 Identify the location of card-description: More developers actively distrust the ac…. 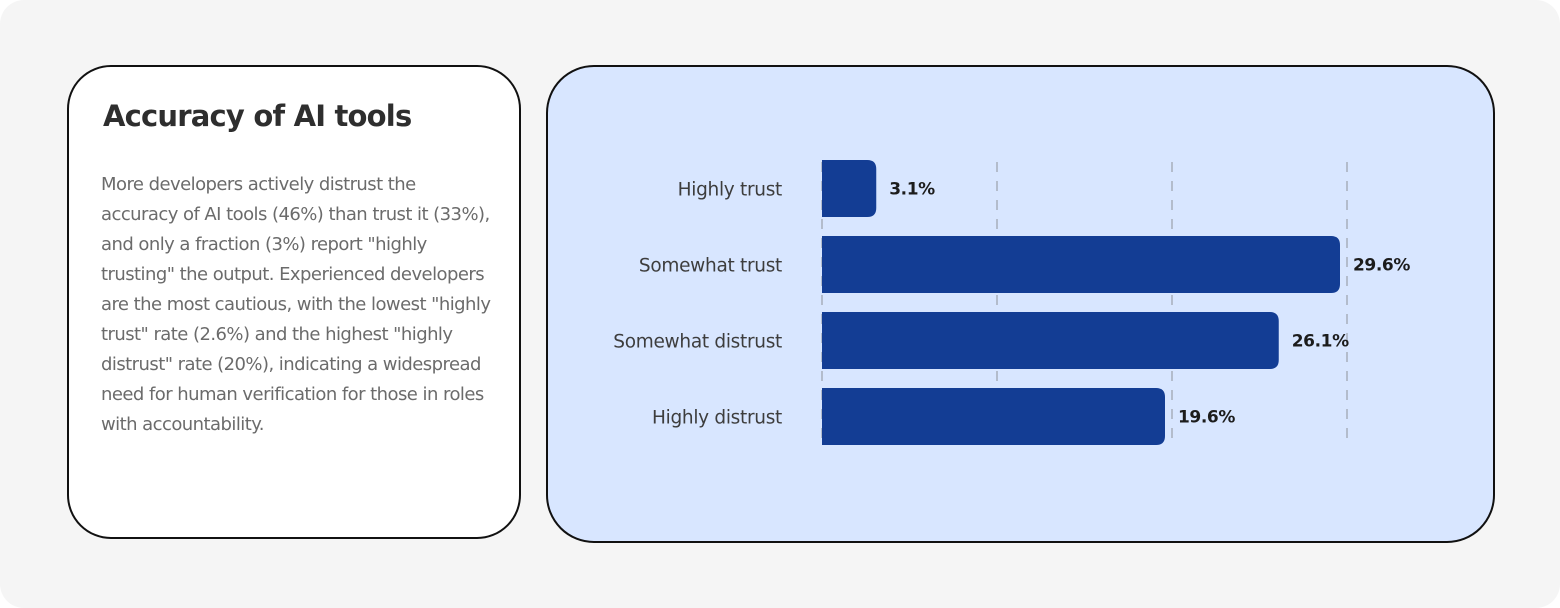
(296, 304).